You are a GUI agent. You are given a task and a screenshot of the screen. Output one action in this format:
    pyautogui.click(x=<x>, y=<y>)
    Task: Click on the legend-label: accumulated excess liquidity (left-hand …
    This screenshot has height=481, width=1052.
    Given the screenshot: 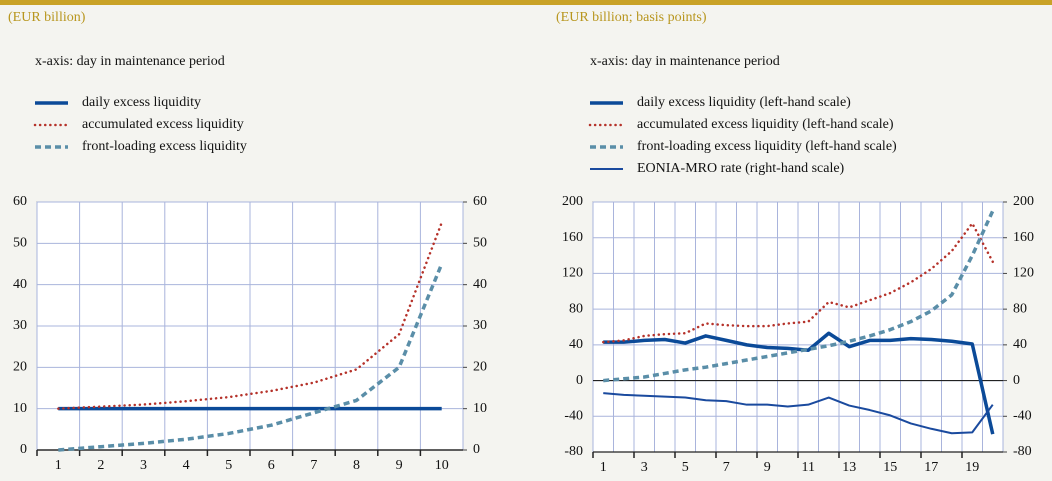 What is the action you would take?
    pyautogui.click(x=765, y=124)
    